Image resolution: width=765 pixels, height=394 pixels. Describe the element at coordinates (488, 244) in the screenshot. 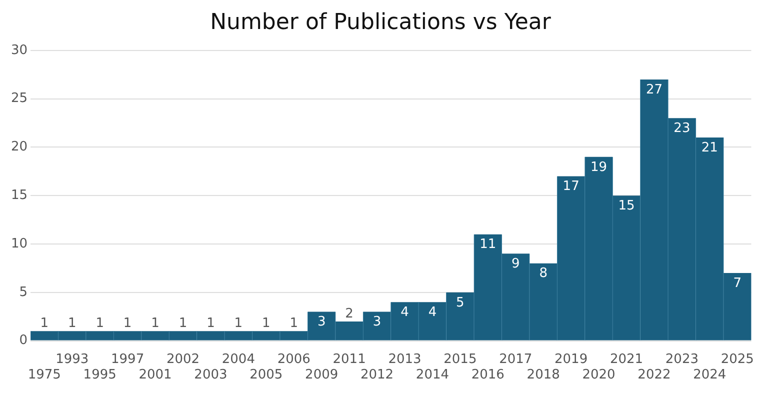

I see `data-label: 11` at that location.